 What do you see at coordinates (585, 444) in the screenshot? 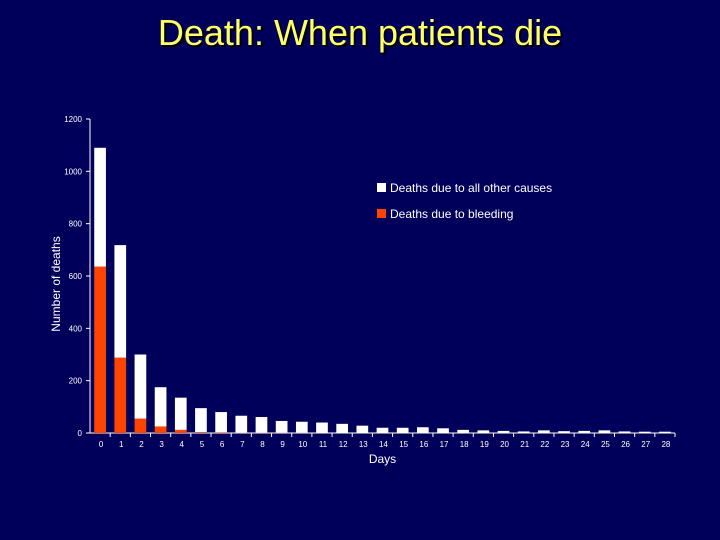
I see `x-tick-label: 24` at bounding box center [585, 444].